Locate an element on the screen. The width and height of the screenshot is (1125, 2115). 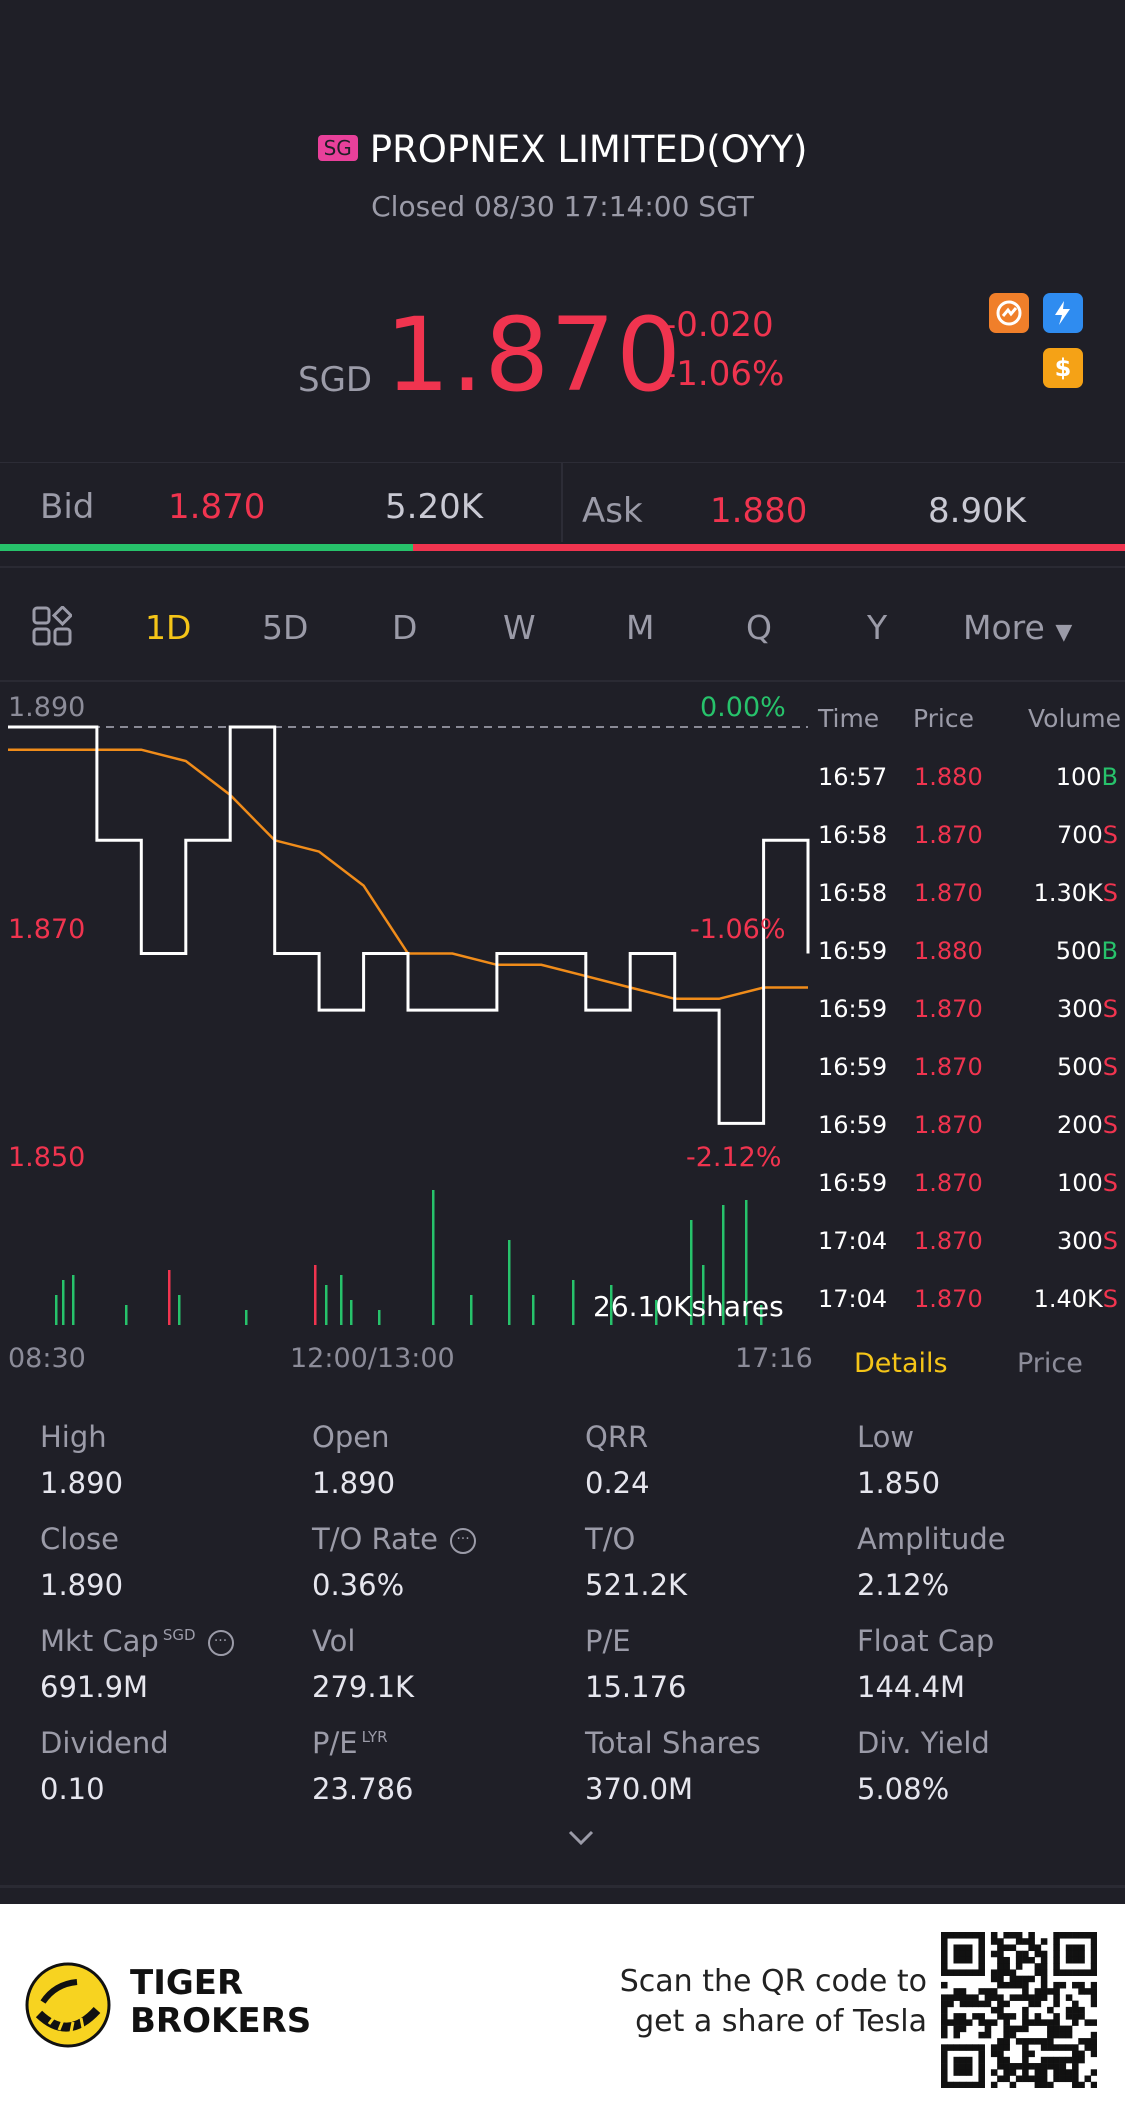
cta-line-1: Scan the QR code to is located at coordinates (773, 1981).